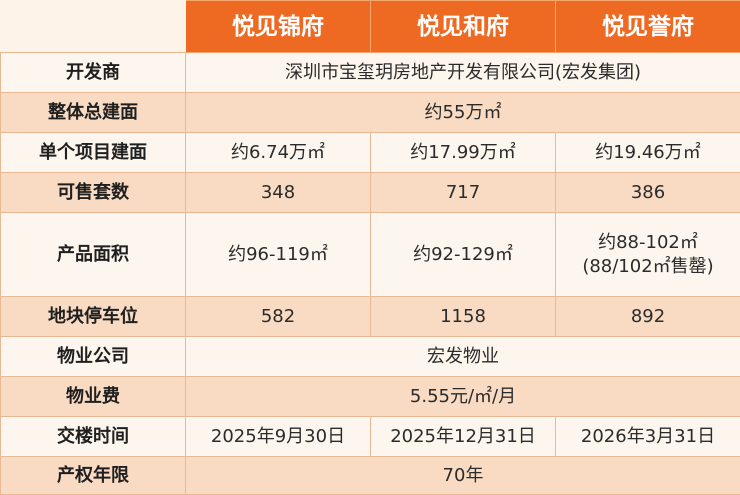 This screenshot has width=740, height=495. Describe the element at coordinates (93, 317) in the screenshot. I see `row-label: 地块停车位` at that location.